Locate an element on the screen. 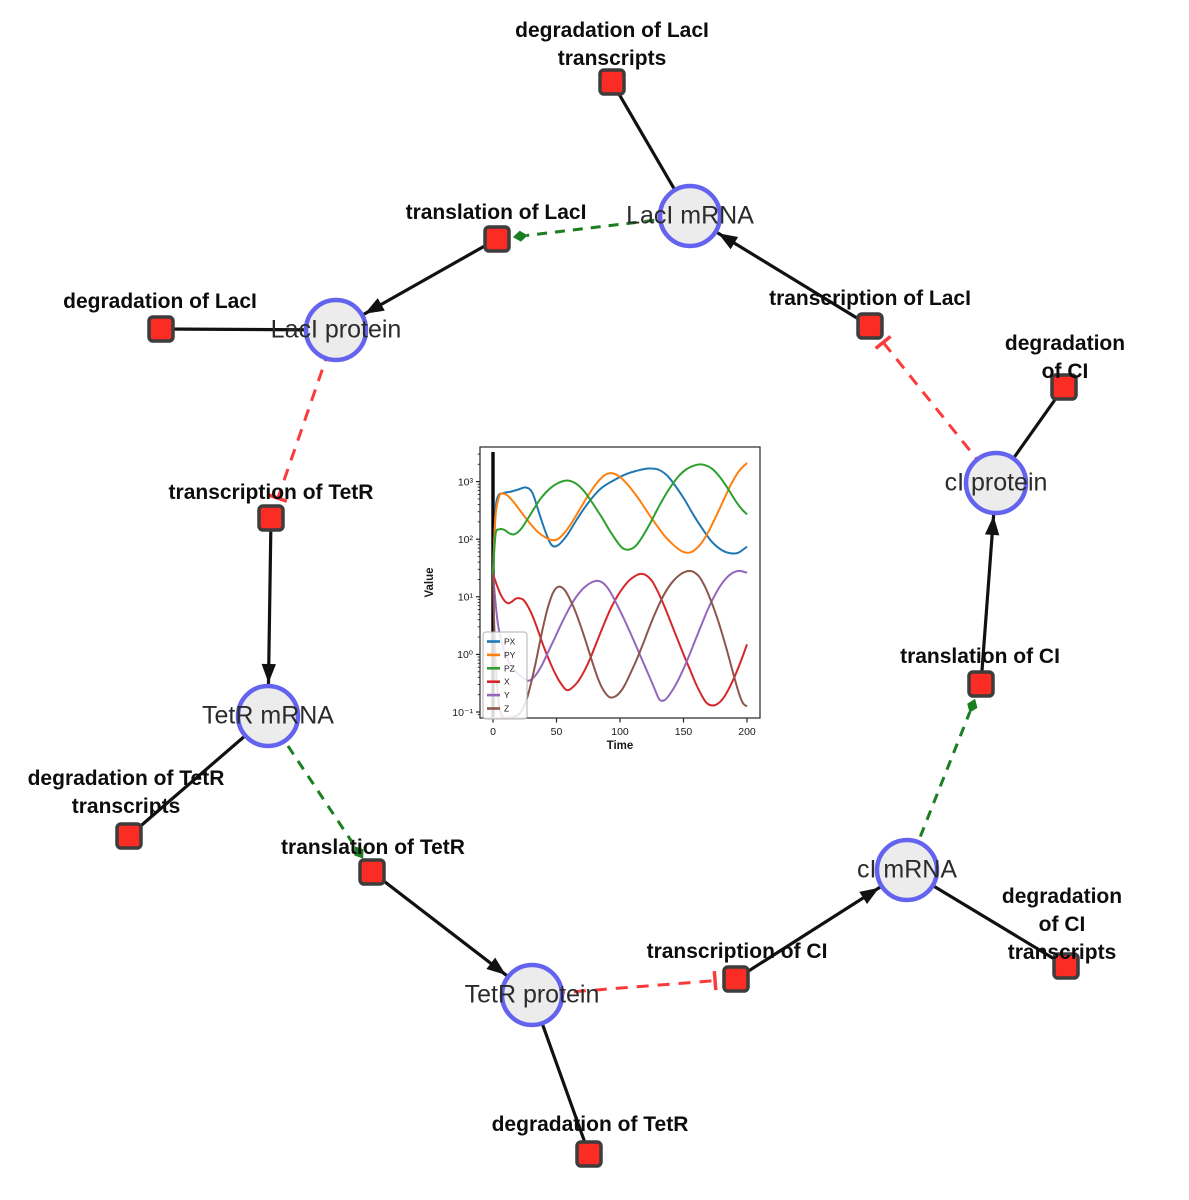  series-line-PY is located at coordinates (620, 518).